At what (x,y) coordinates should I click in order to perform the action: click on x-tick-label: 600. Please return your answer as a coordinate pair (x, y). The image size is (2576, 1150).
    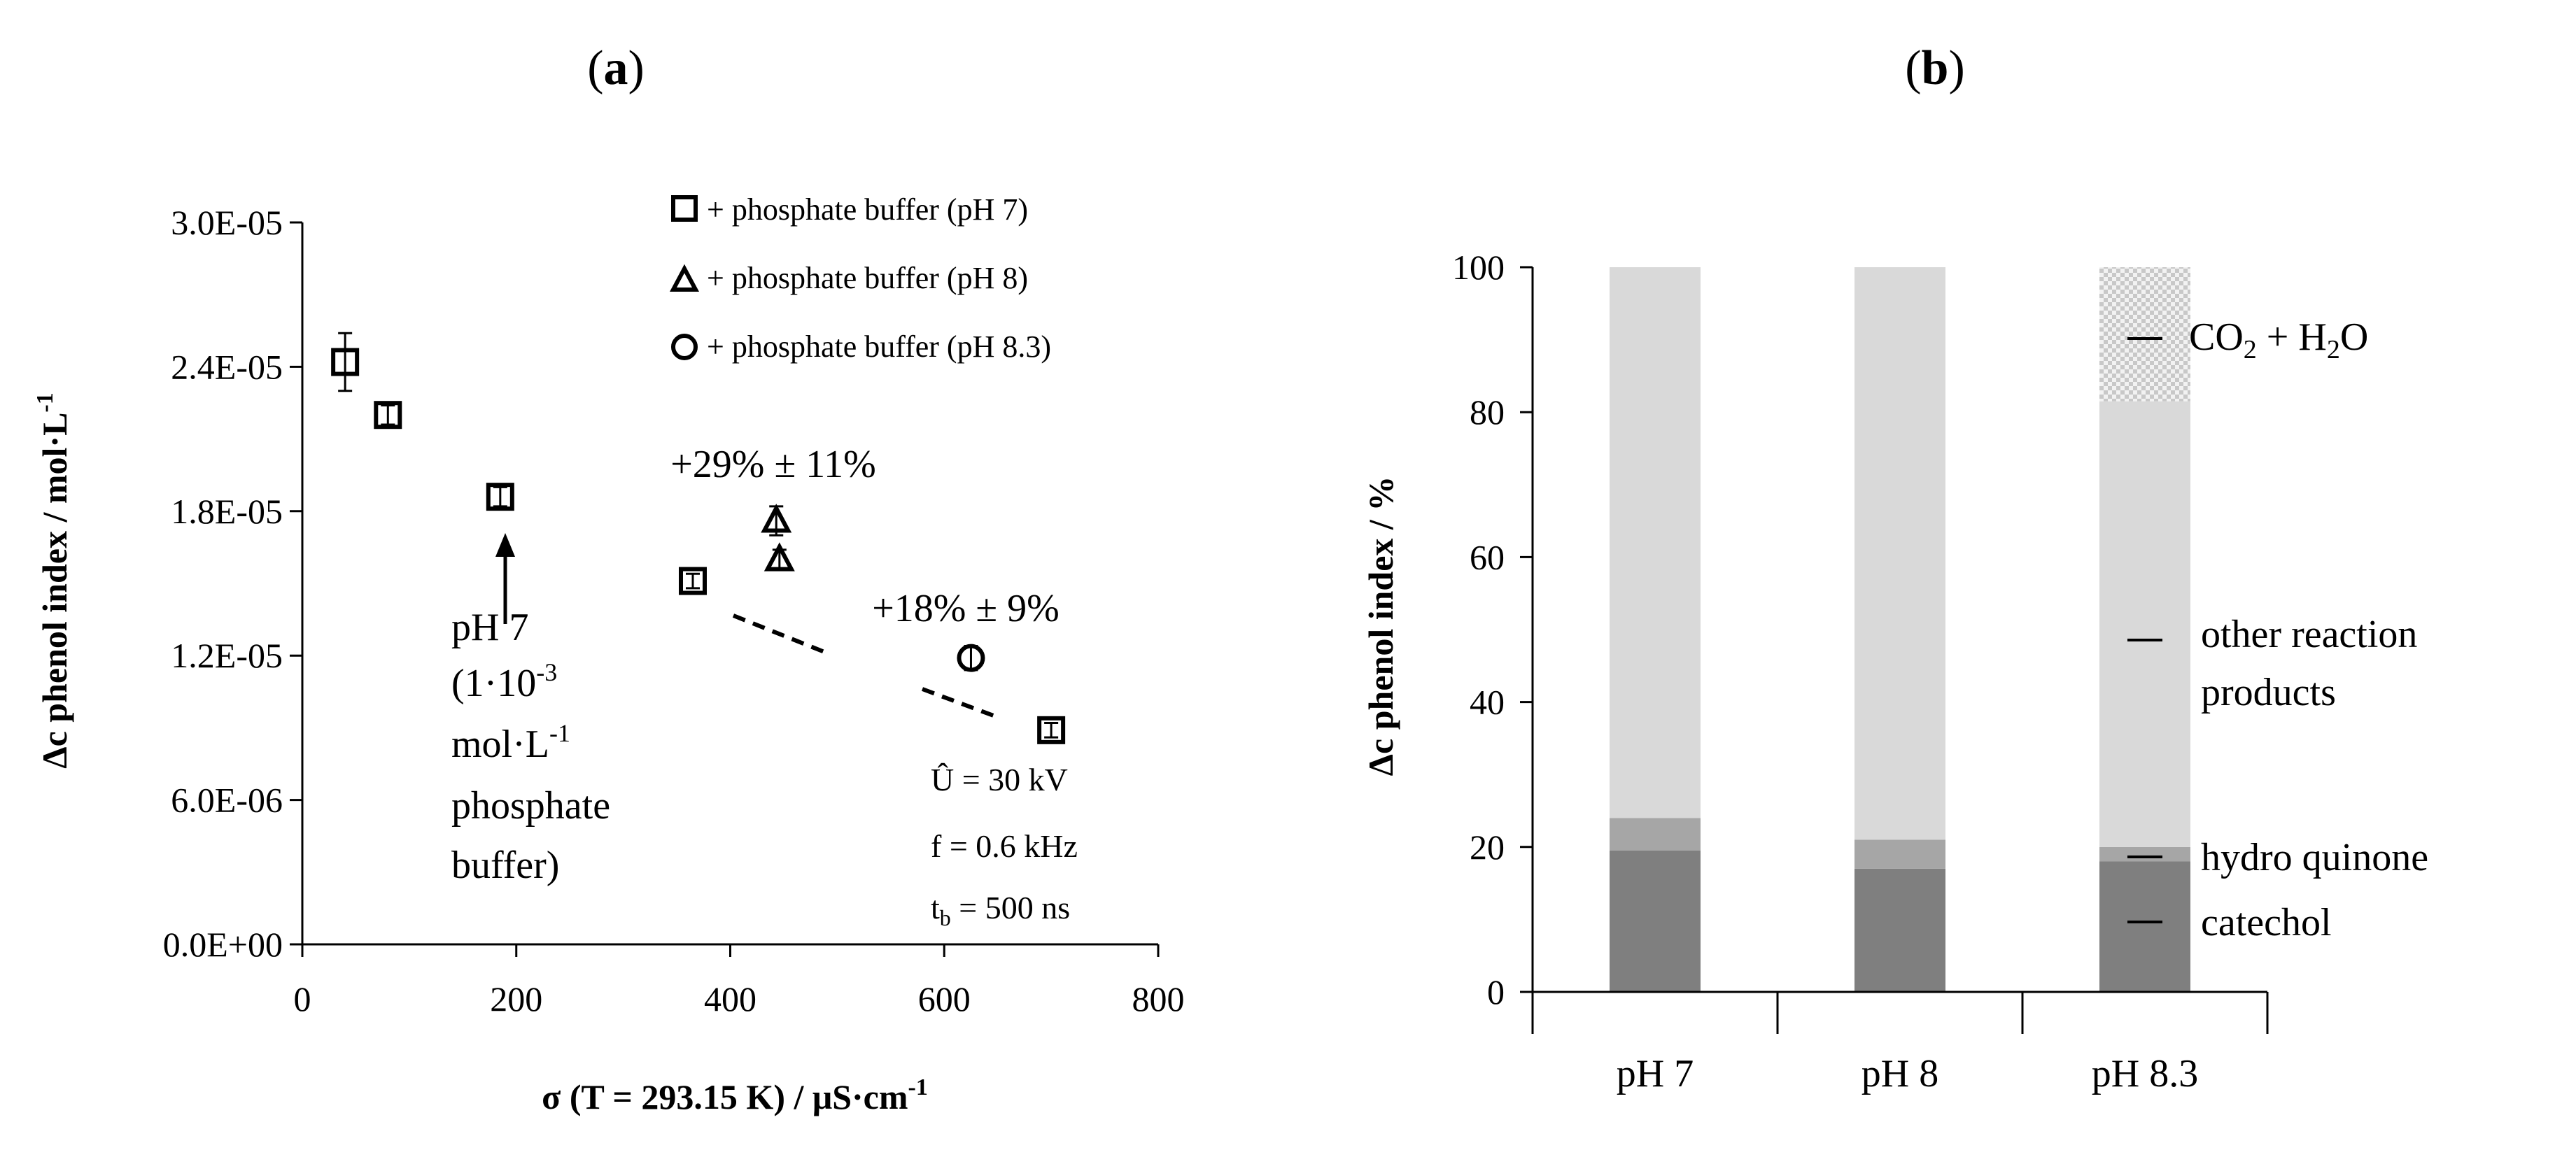
    Looking at the image, I should click on (944, 998).